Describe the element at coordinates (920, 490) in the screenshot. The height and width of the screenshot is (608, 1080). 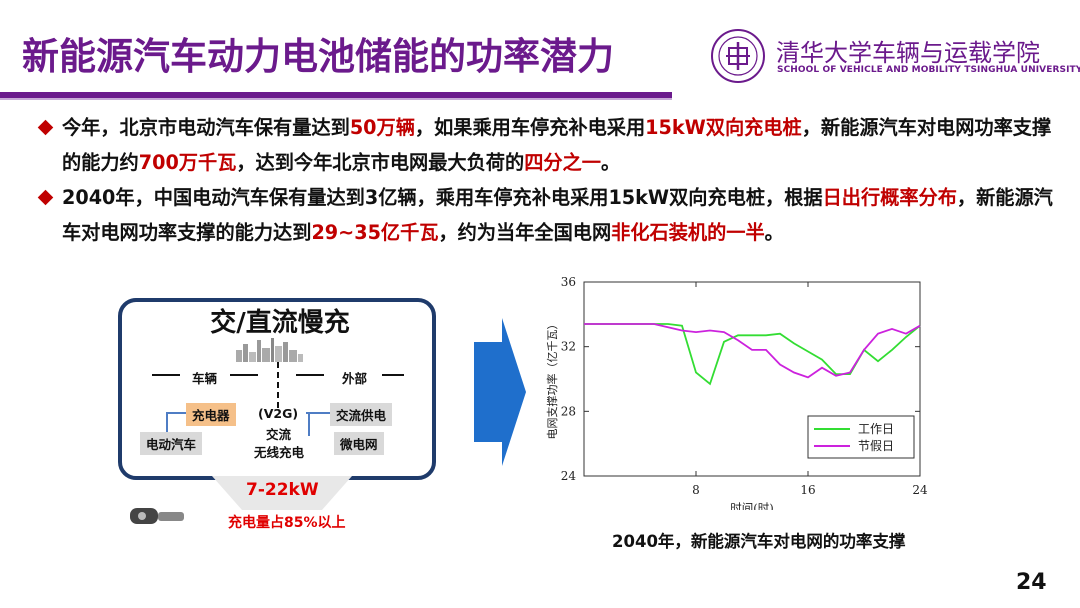
I see `x-tick-label: 24` at that location.